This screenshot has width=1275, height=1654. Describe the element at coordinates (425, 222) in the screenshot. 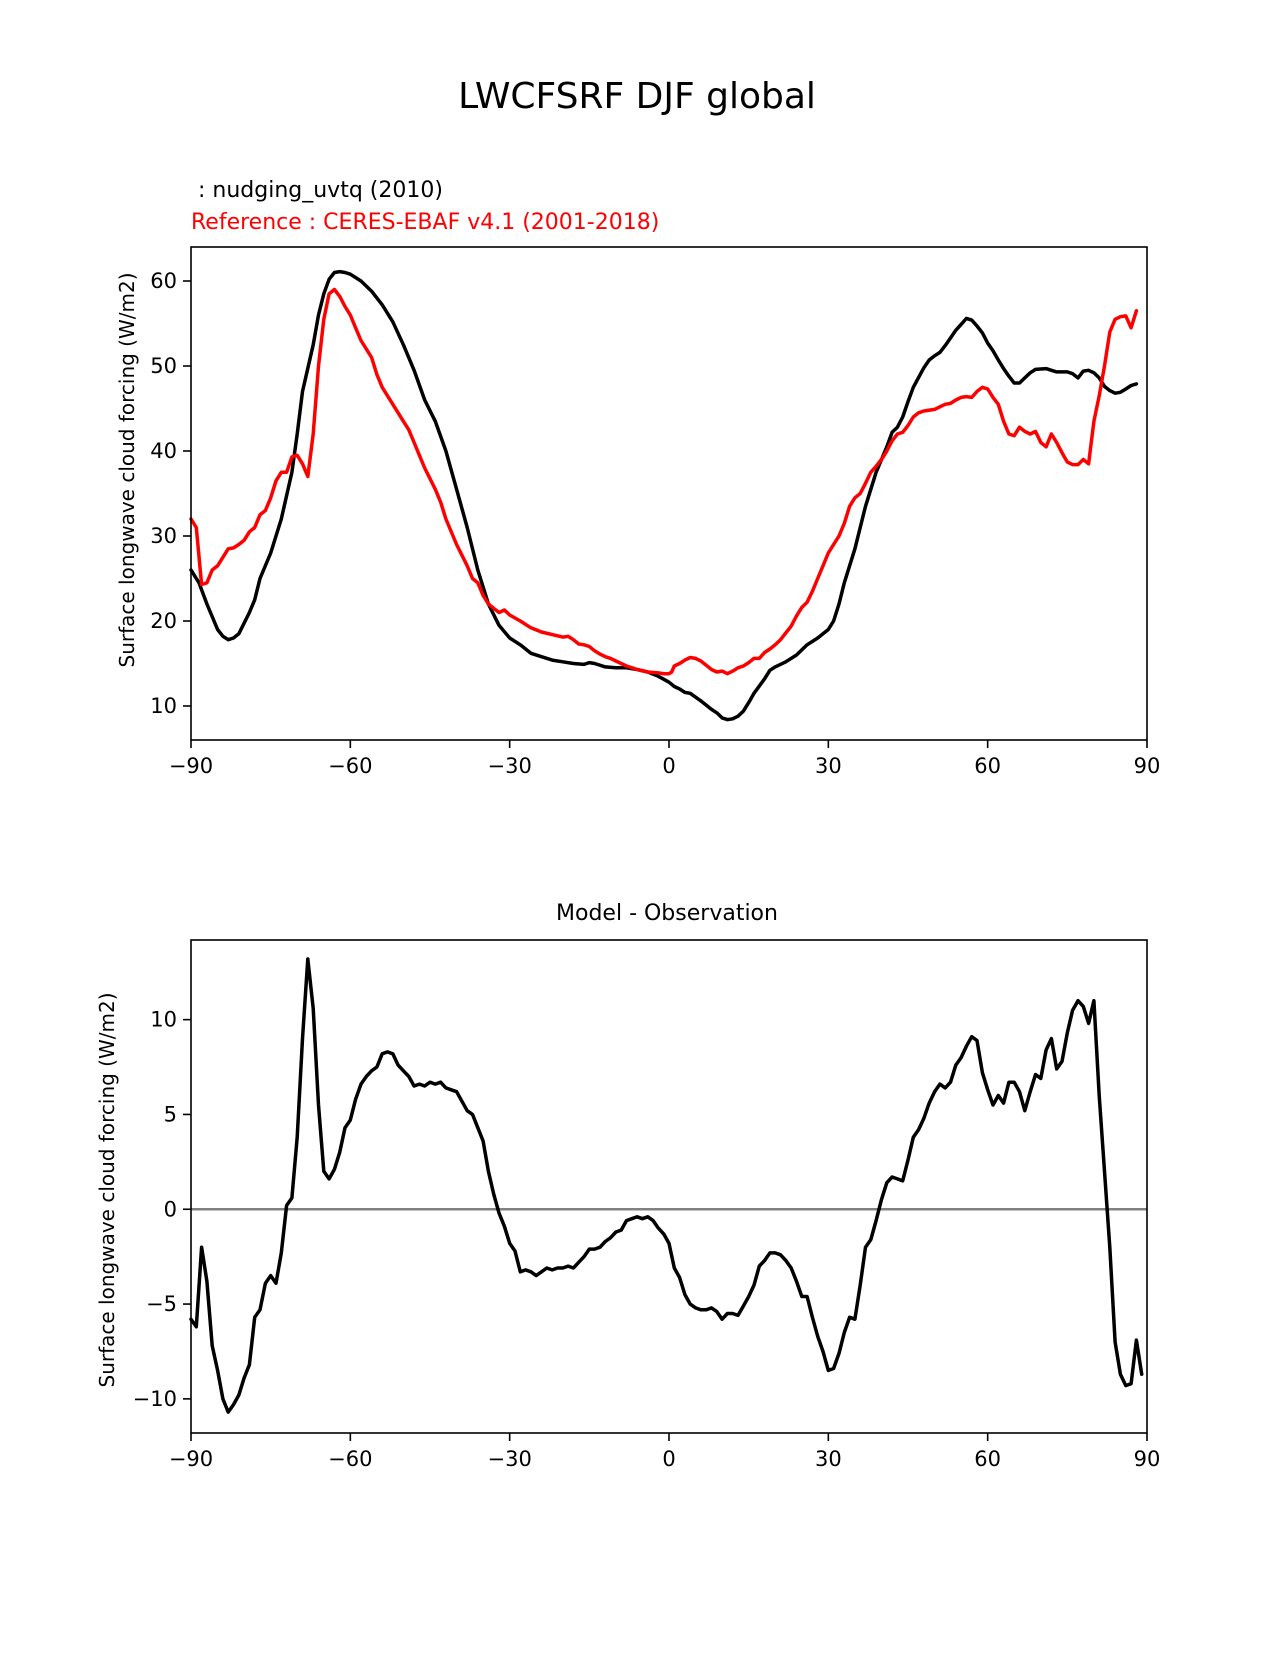

I see `reference-label: Reference : CERES-EBAF v4.1 (2001-2018)` at that location.